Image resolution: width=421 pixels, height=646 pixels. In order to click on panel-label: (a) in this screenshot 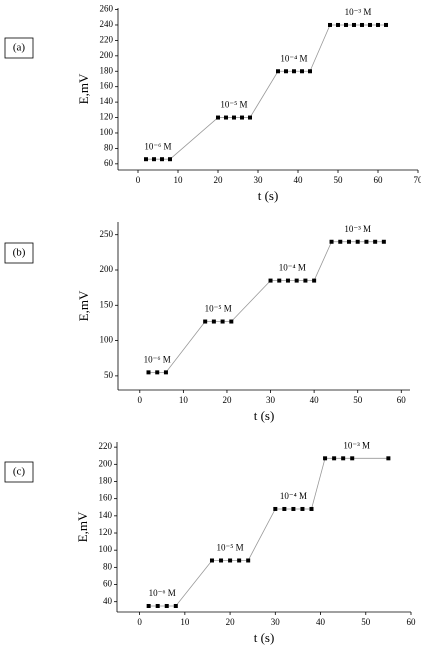, I will do `click(19, 48)`.